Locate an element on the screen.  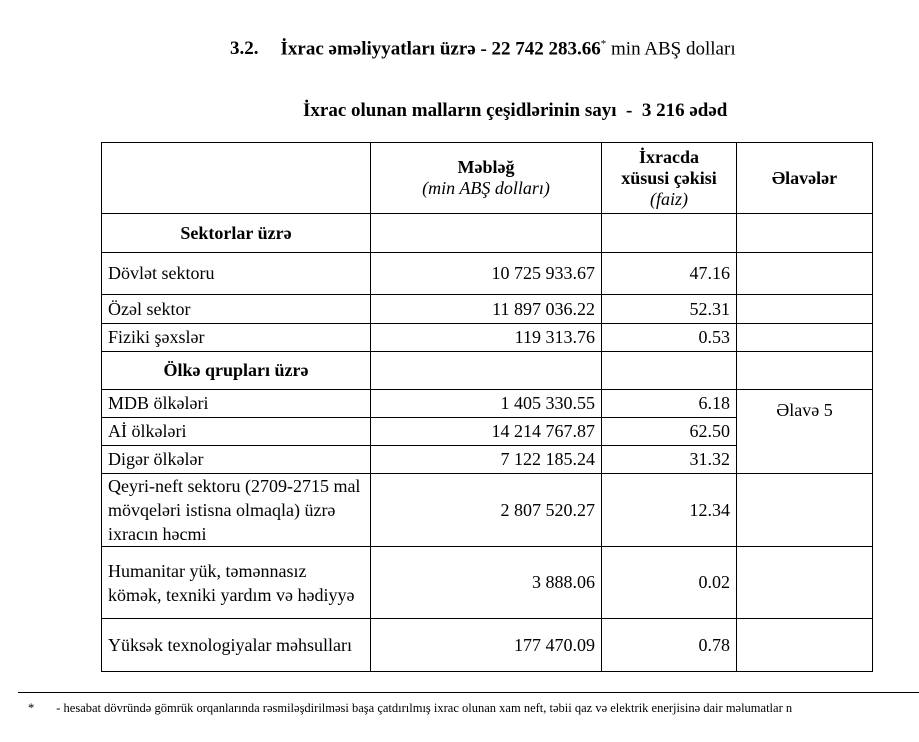
table-row: MDB ölkələri 1 405 330.55 6.18 Əlavə 5 is located at coordinates (487, 431).